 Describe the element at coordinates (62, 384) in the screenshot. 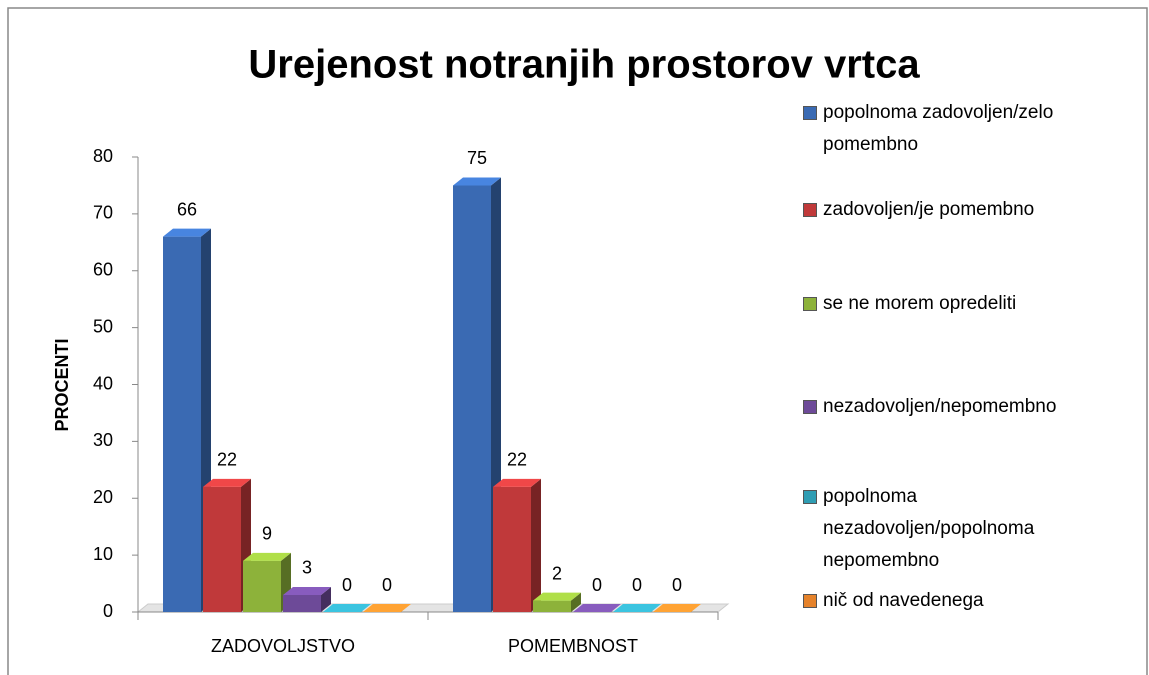

I see `y-axis-label: PROCENTI` at that location.